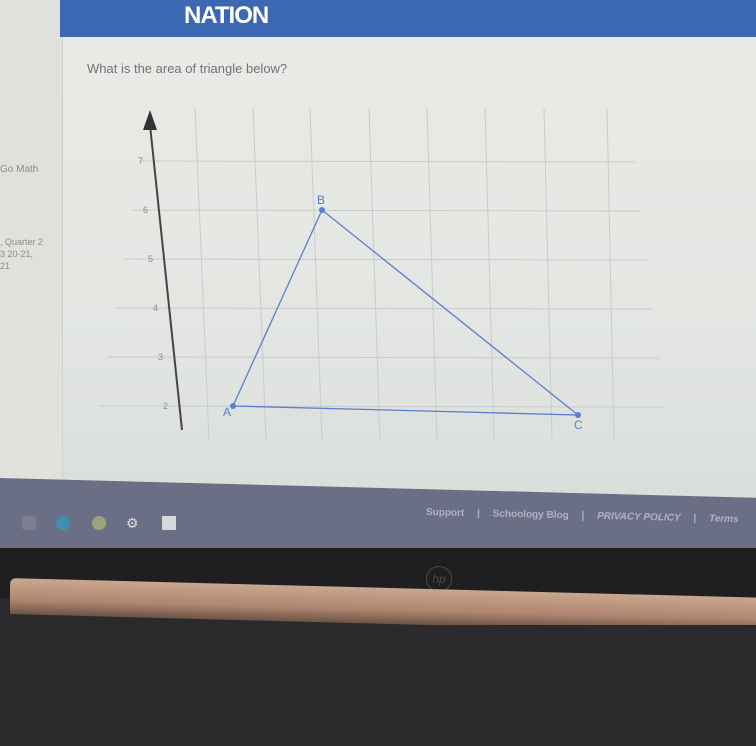 The height and width of the screenshot is (746, 756). I want to click on file-explorer-icon, so click(29, 523).